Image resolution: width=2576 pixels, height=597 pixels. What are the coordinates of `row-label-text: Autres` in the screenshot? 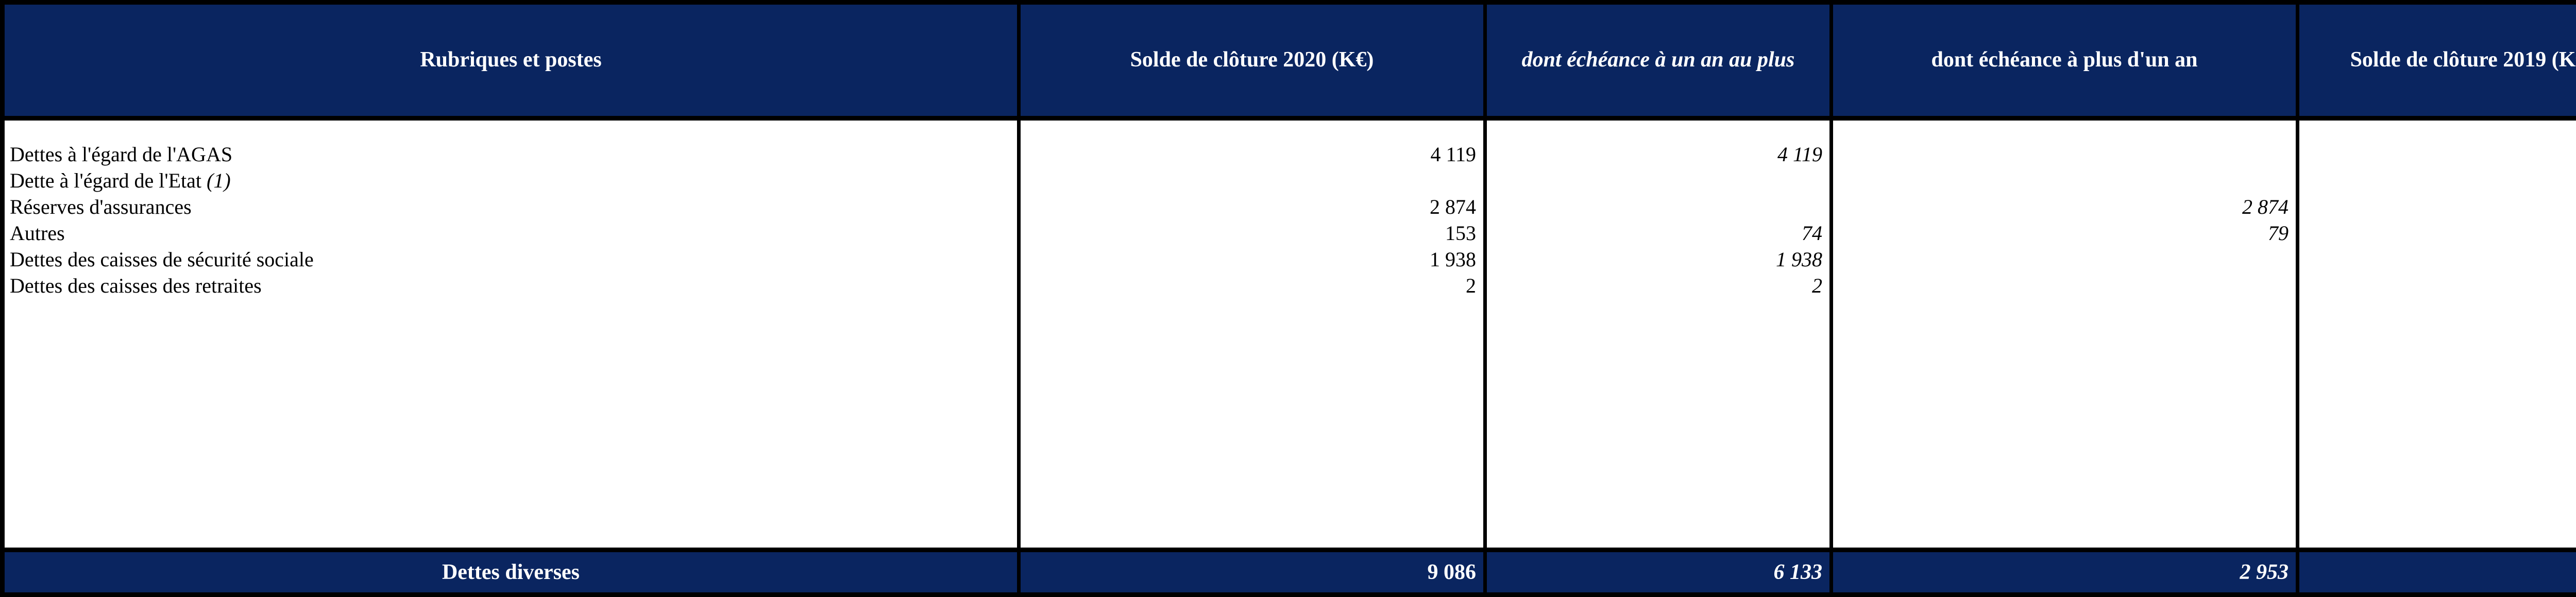 It's located at (37, 233).